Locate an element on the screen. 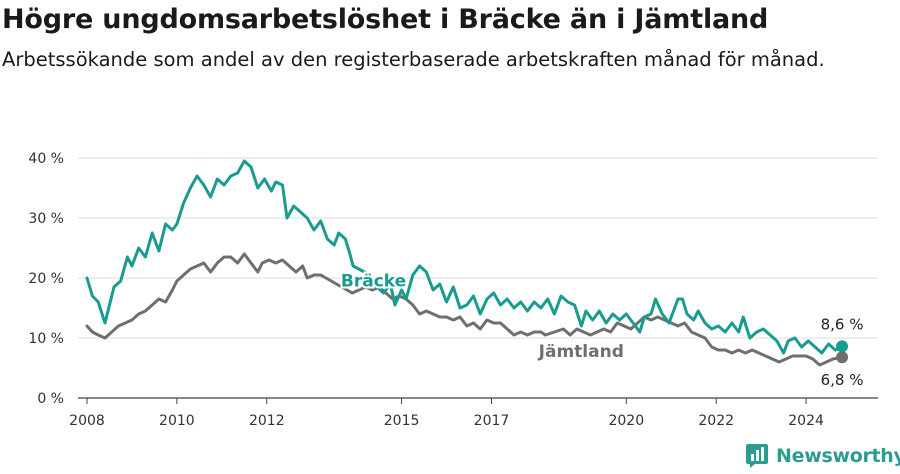  x-tick-label: 2008 is located at coordinates (87, 421).